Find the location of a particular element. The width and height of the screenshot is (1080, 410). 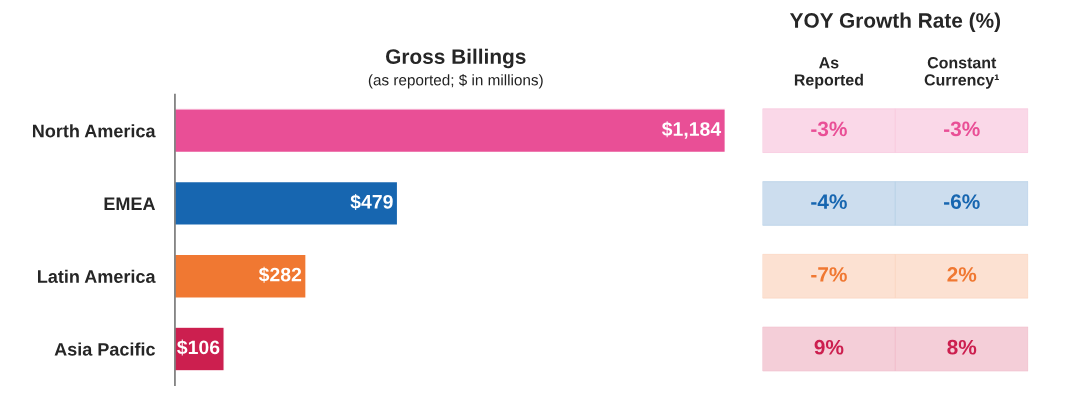

data-label: -7% is located at coordinates (829, 274).